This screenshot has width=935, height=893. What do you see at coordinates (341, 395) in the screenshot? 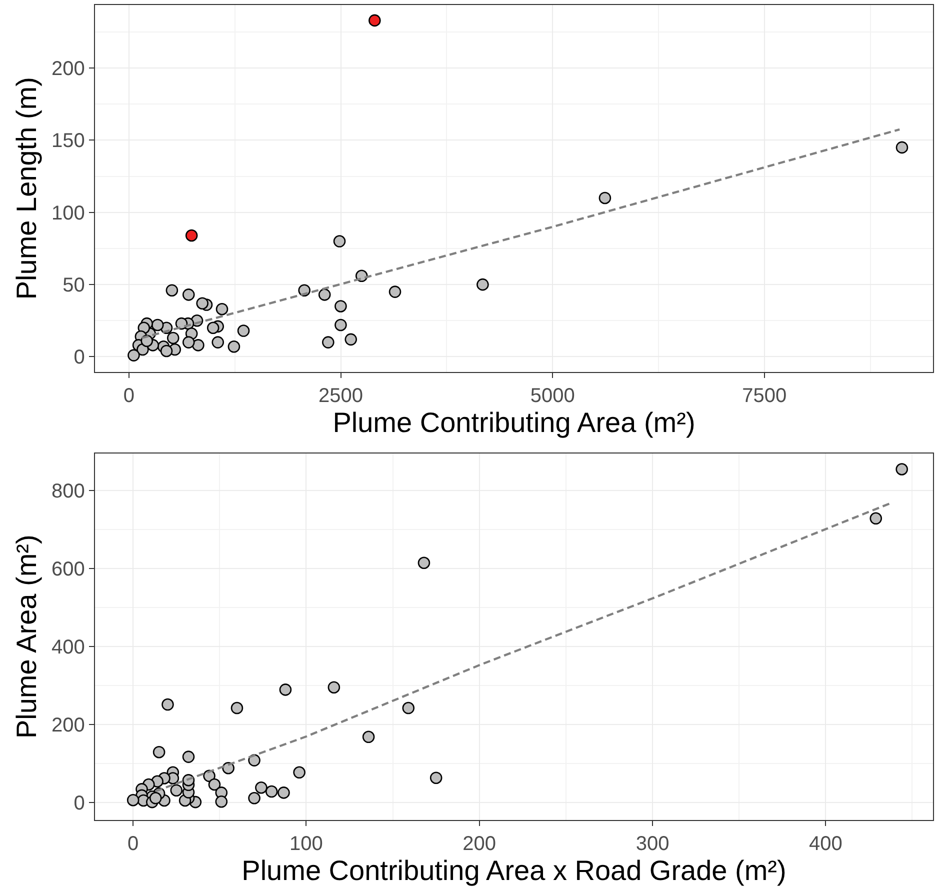
I see `x-tick-label: 2500` at bounding box center [341, 395].